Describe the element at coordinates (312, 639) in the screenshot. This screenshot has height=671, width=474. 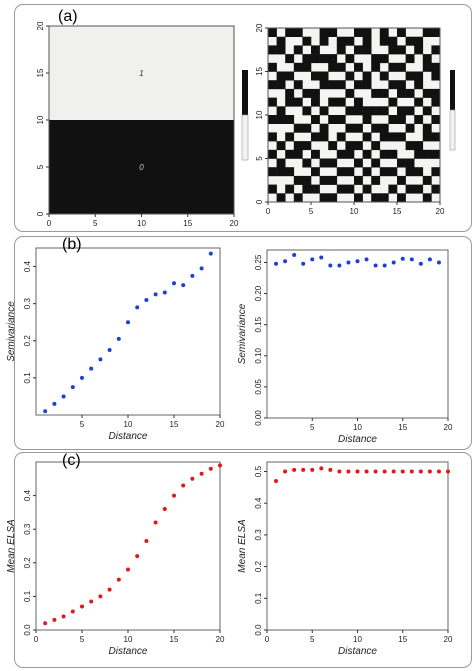
I see `c-right-xtick-label: 5` at that location.